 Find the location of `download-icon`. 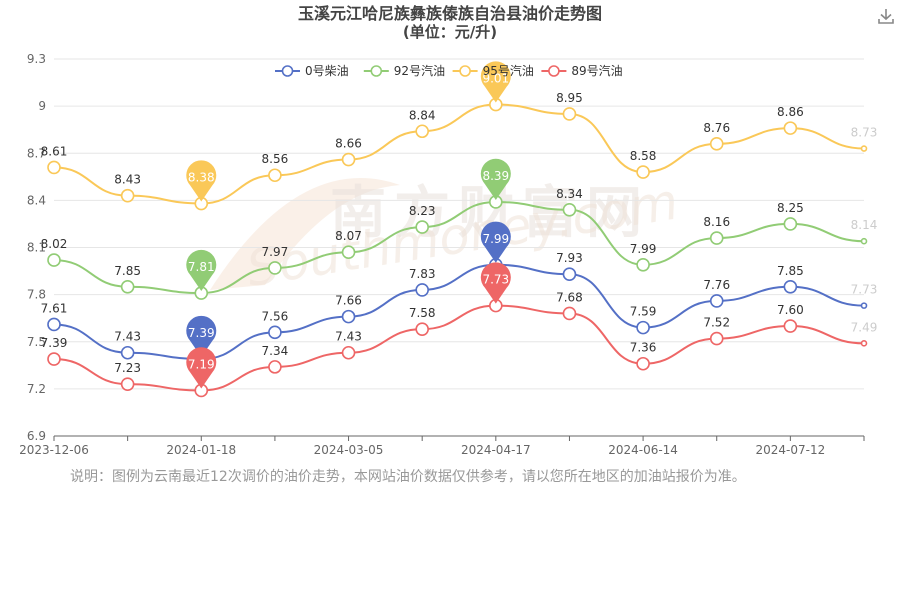

download-icon is located at coordinates (886, 16).